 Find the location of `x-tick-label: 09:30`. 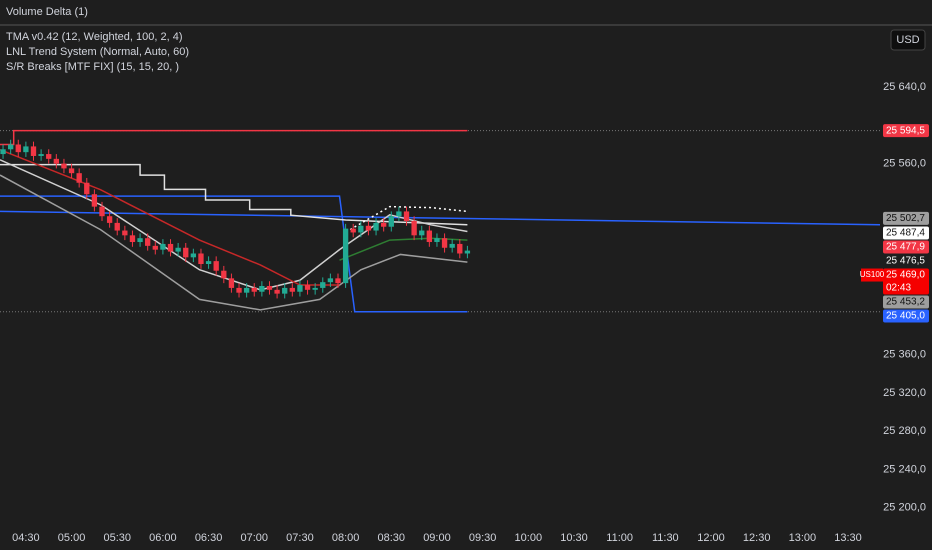

x-tick-label: 09:30 is located at coordinates (483, 538).